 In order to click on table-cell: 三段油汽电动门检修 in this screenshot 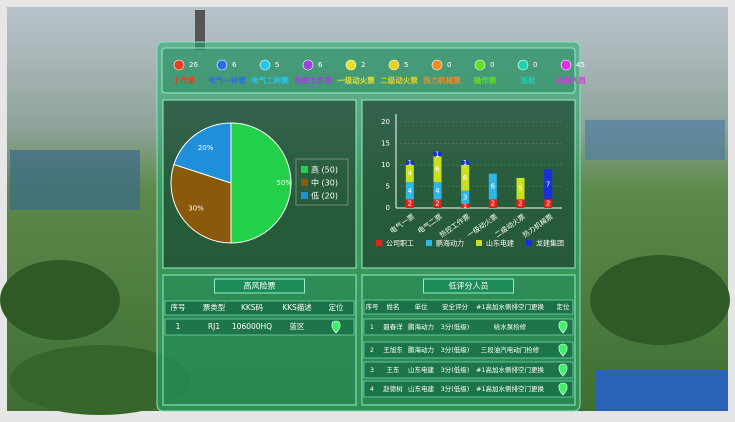, I will do `click(510, 349)`.